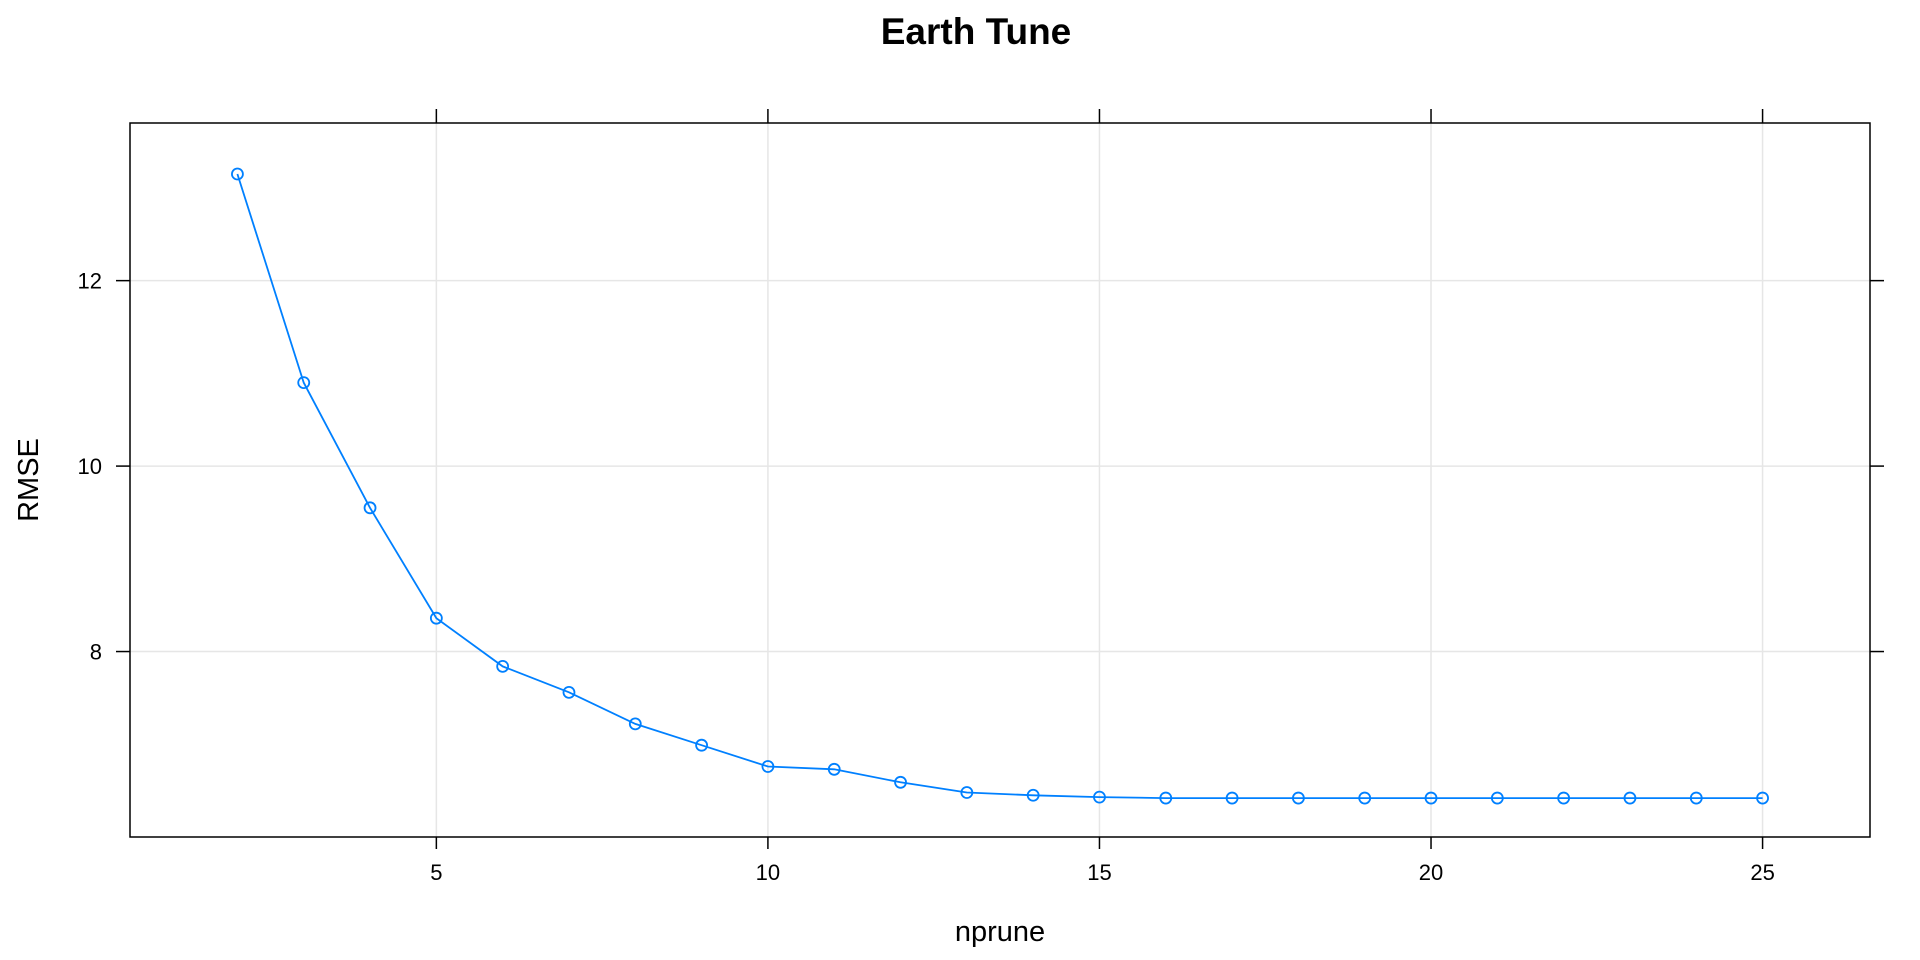 This screenshot has width=1920, height=960. I want to click on x-tick-label: 25, so click(1762, 872).